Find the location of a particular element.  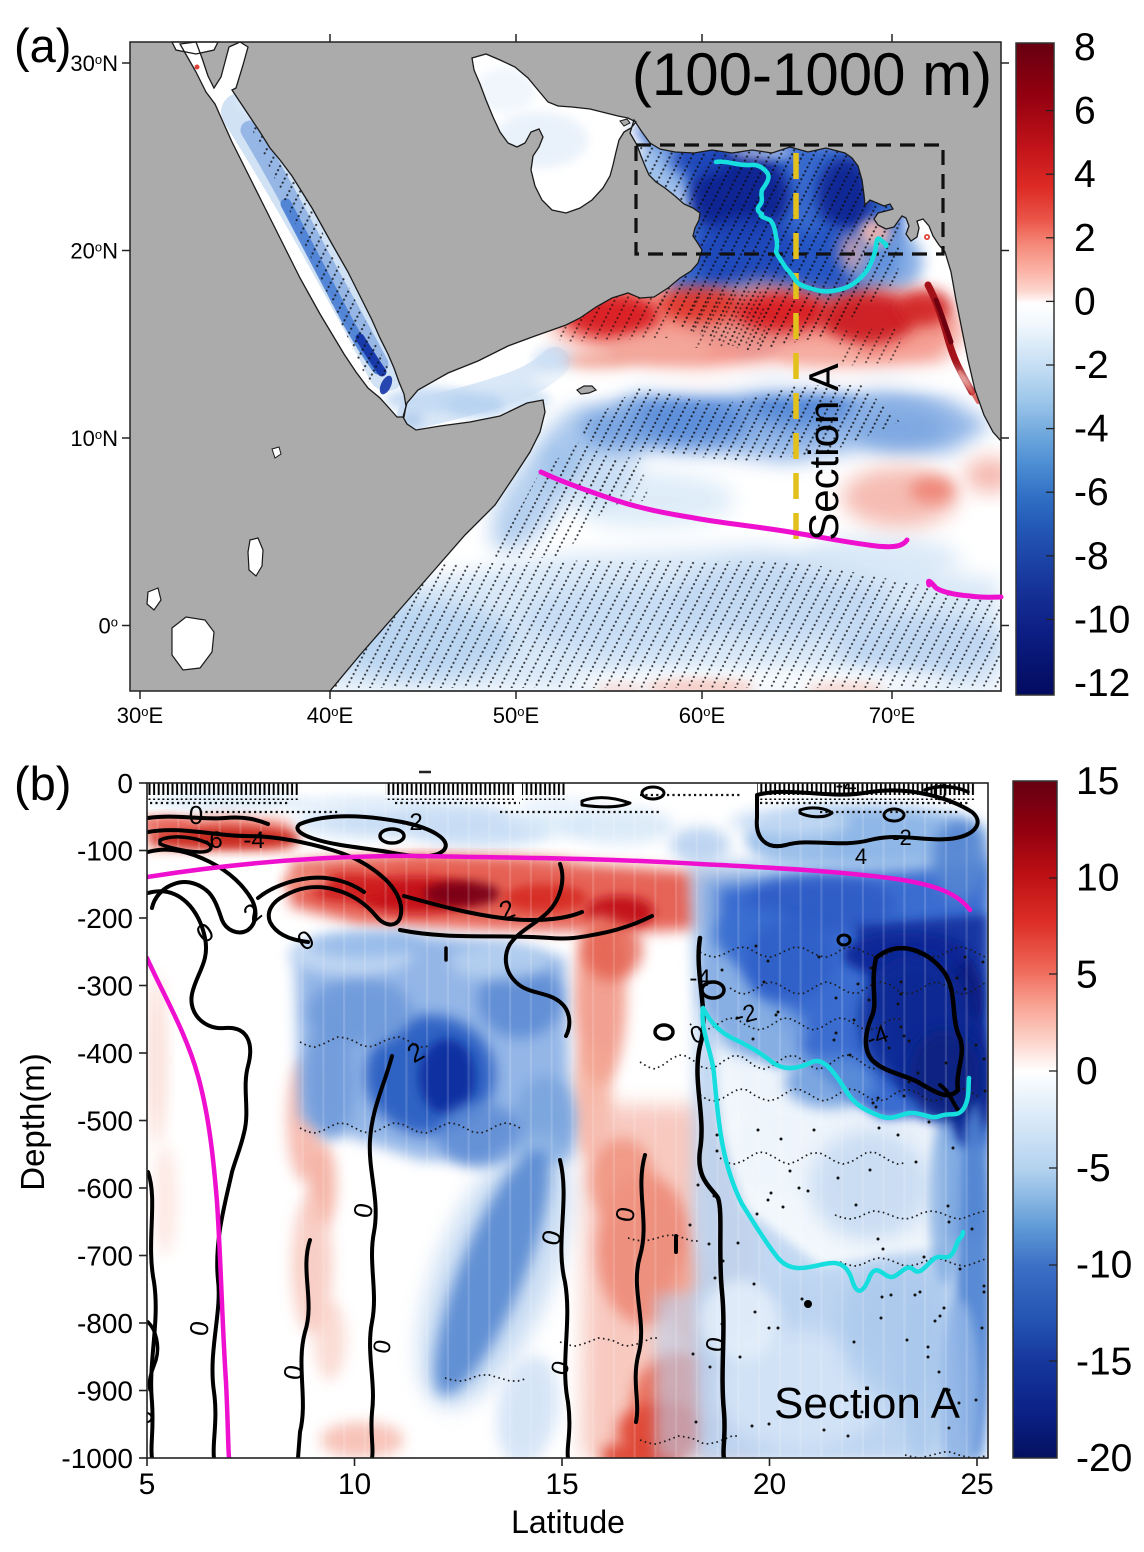

svg-text: -100 is located at coordinates (105, 851).